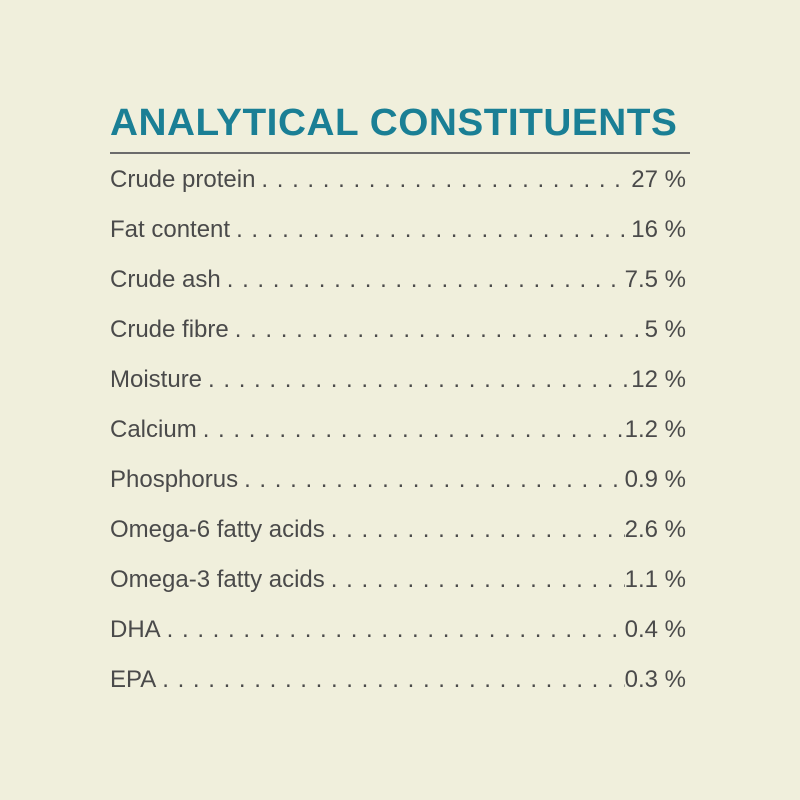 The width and height of the screenshot is (800, 800). Describe the element at coordinates (165, 279) in the screenshot. I see `constituent-label: Crude ash` at that location.